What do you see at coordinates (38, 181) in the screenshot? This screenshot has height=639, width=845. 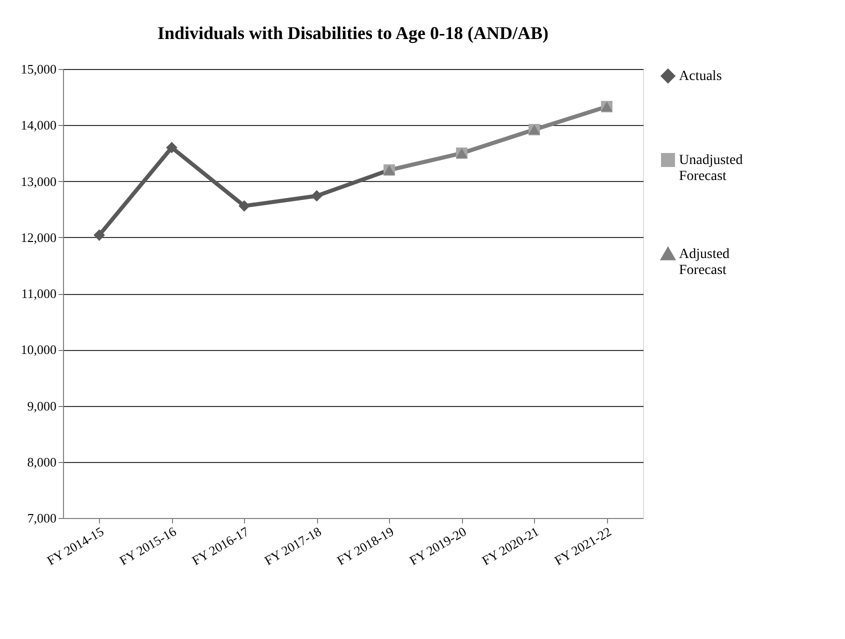 I see `y-tick-label: 13,000` at bounding box center [38, 181].